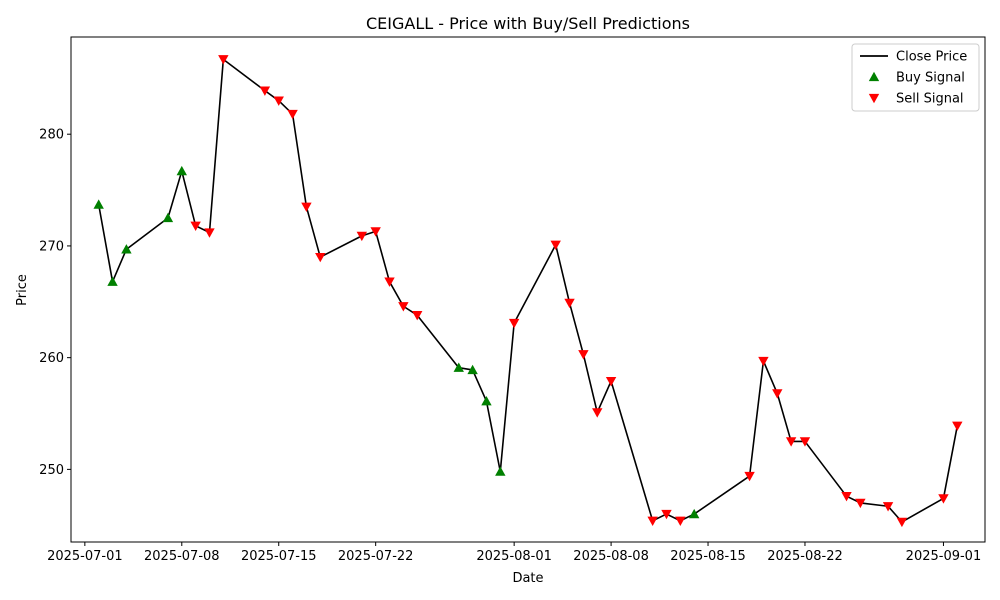 The height and width of the screenshot is (600, 1000). Describe the element at coordinates (182, 556) in the screenshot. I see `x-tick-label: 2025-07-08` at that location.